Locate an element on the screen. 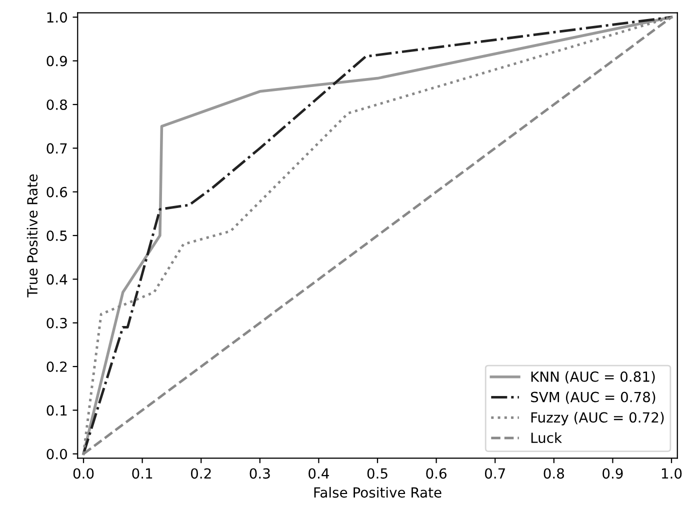 This screenshot has height=512, width=687. x-tick-label: 0.4 is located at coordinates (318, 473).